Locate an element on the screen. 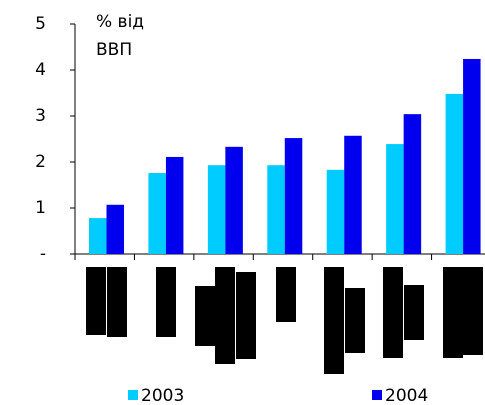  y-tick-label: - is located at coordinates (43, 254).